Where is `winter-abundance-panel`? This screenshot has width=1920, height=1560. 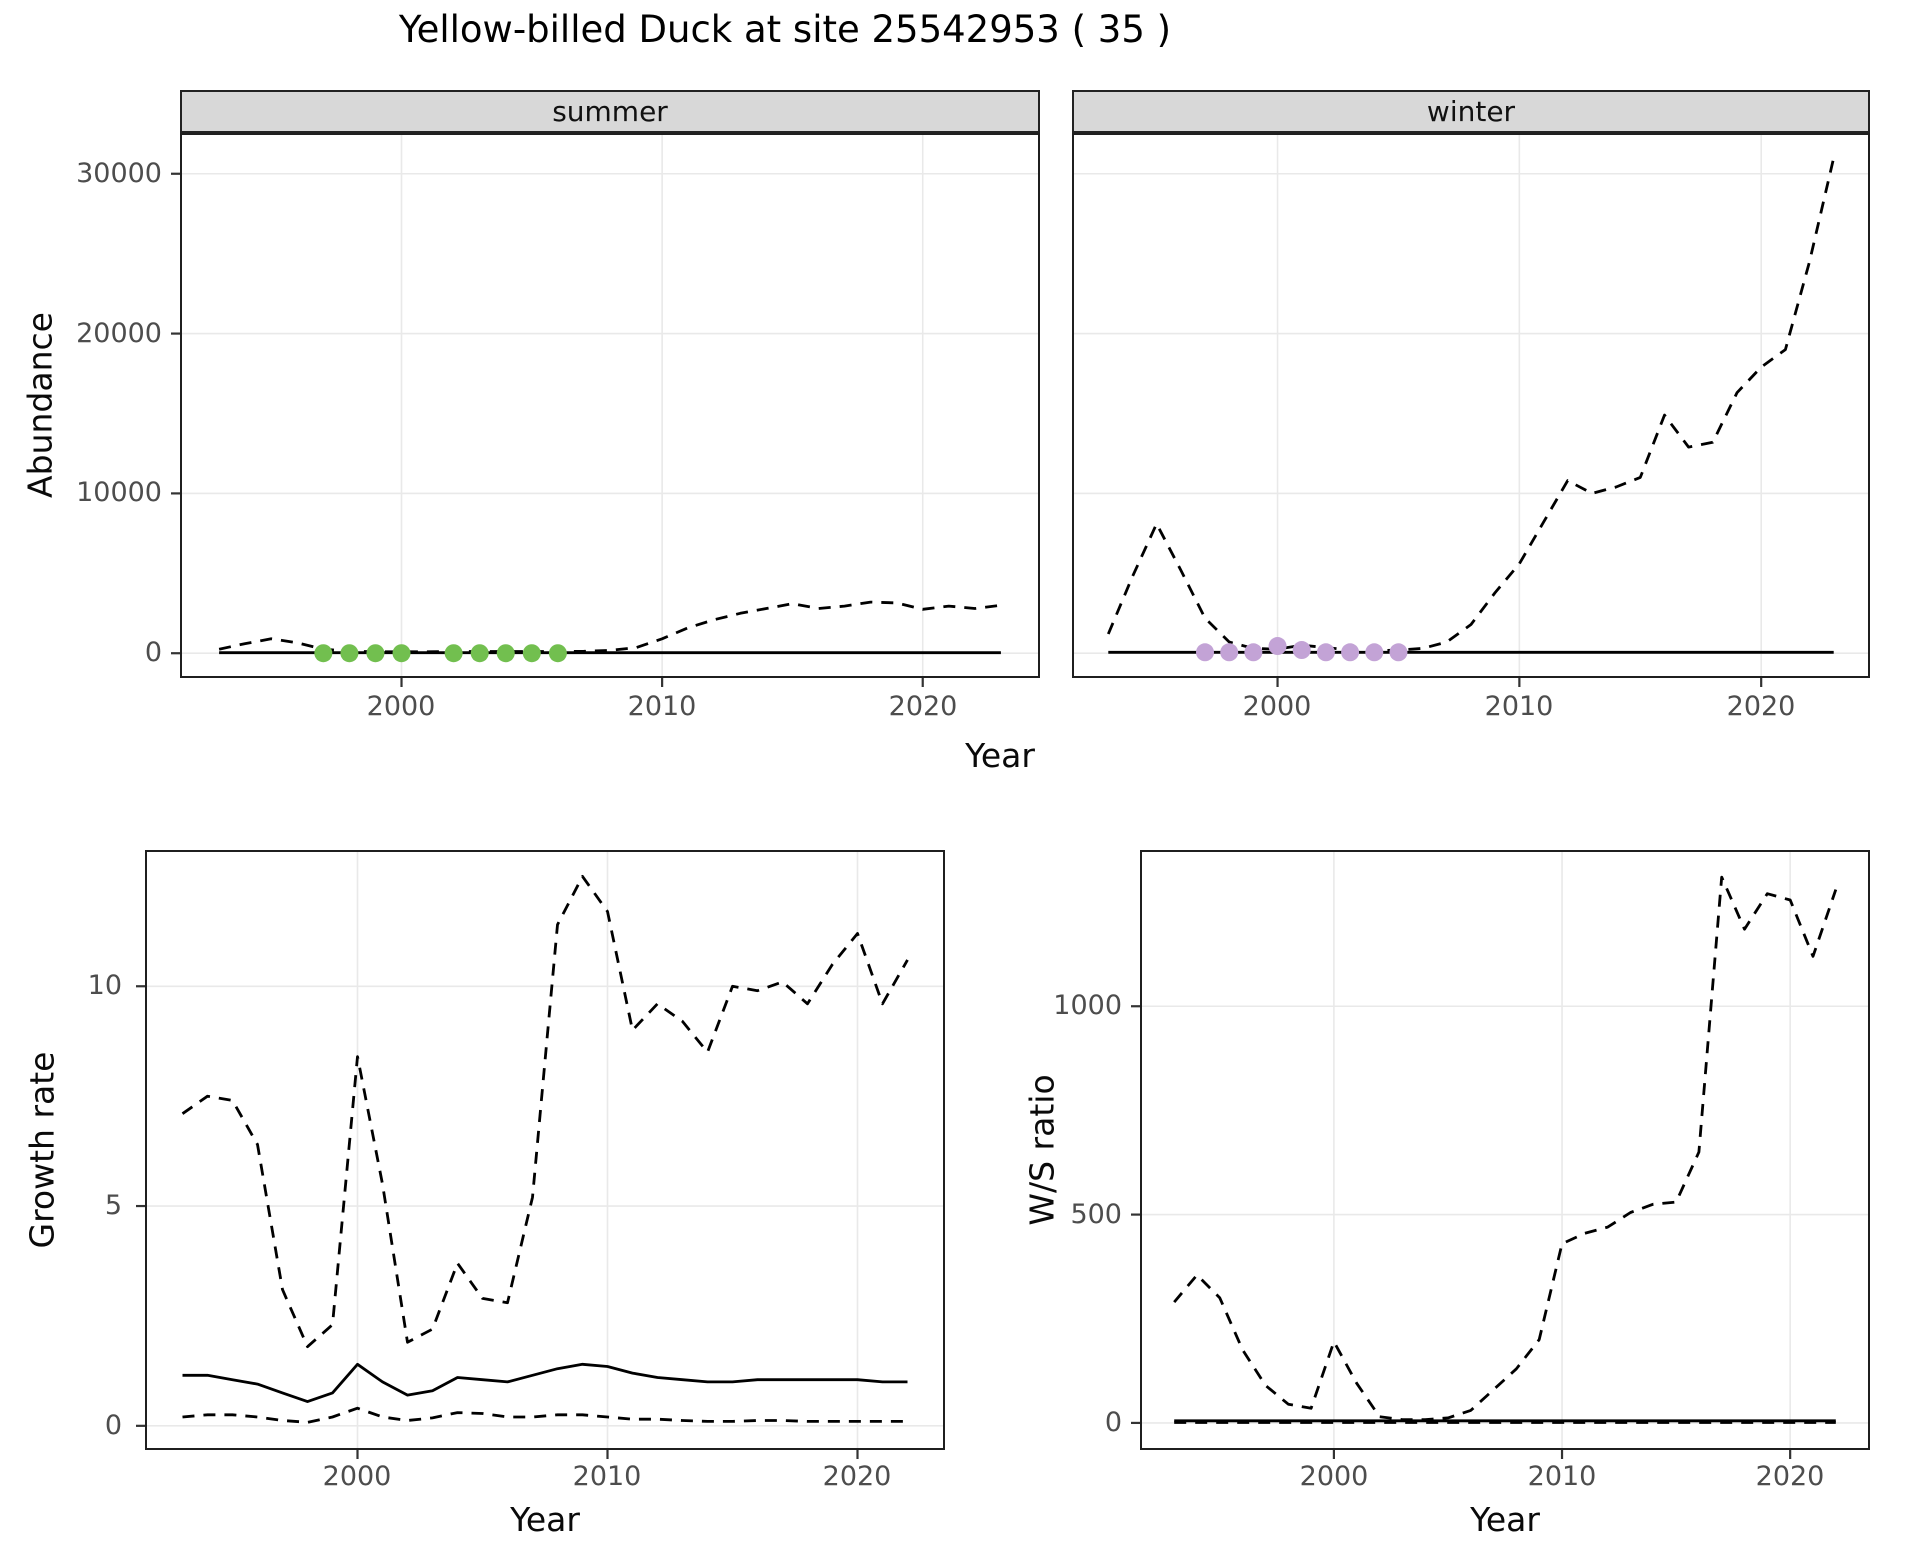 winter-abundance-panel is located at coordinates (1471, 410).